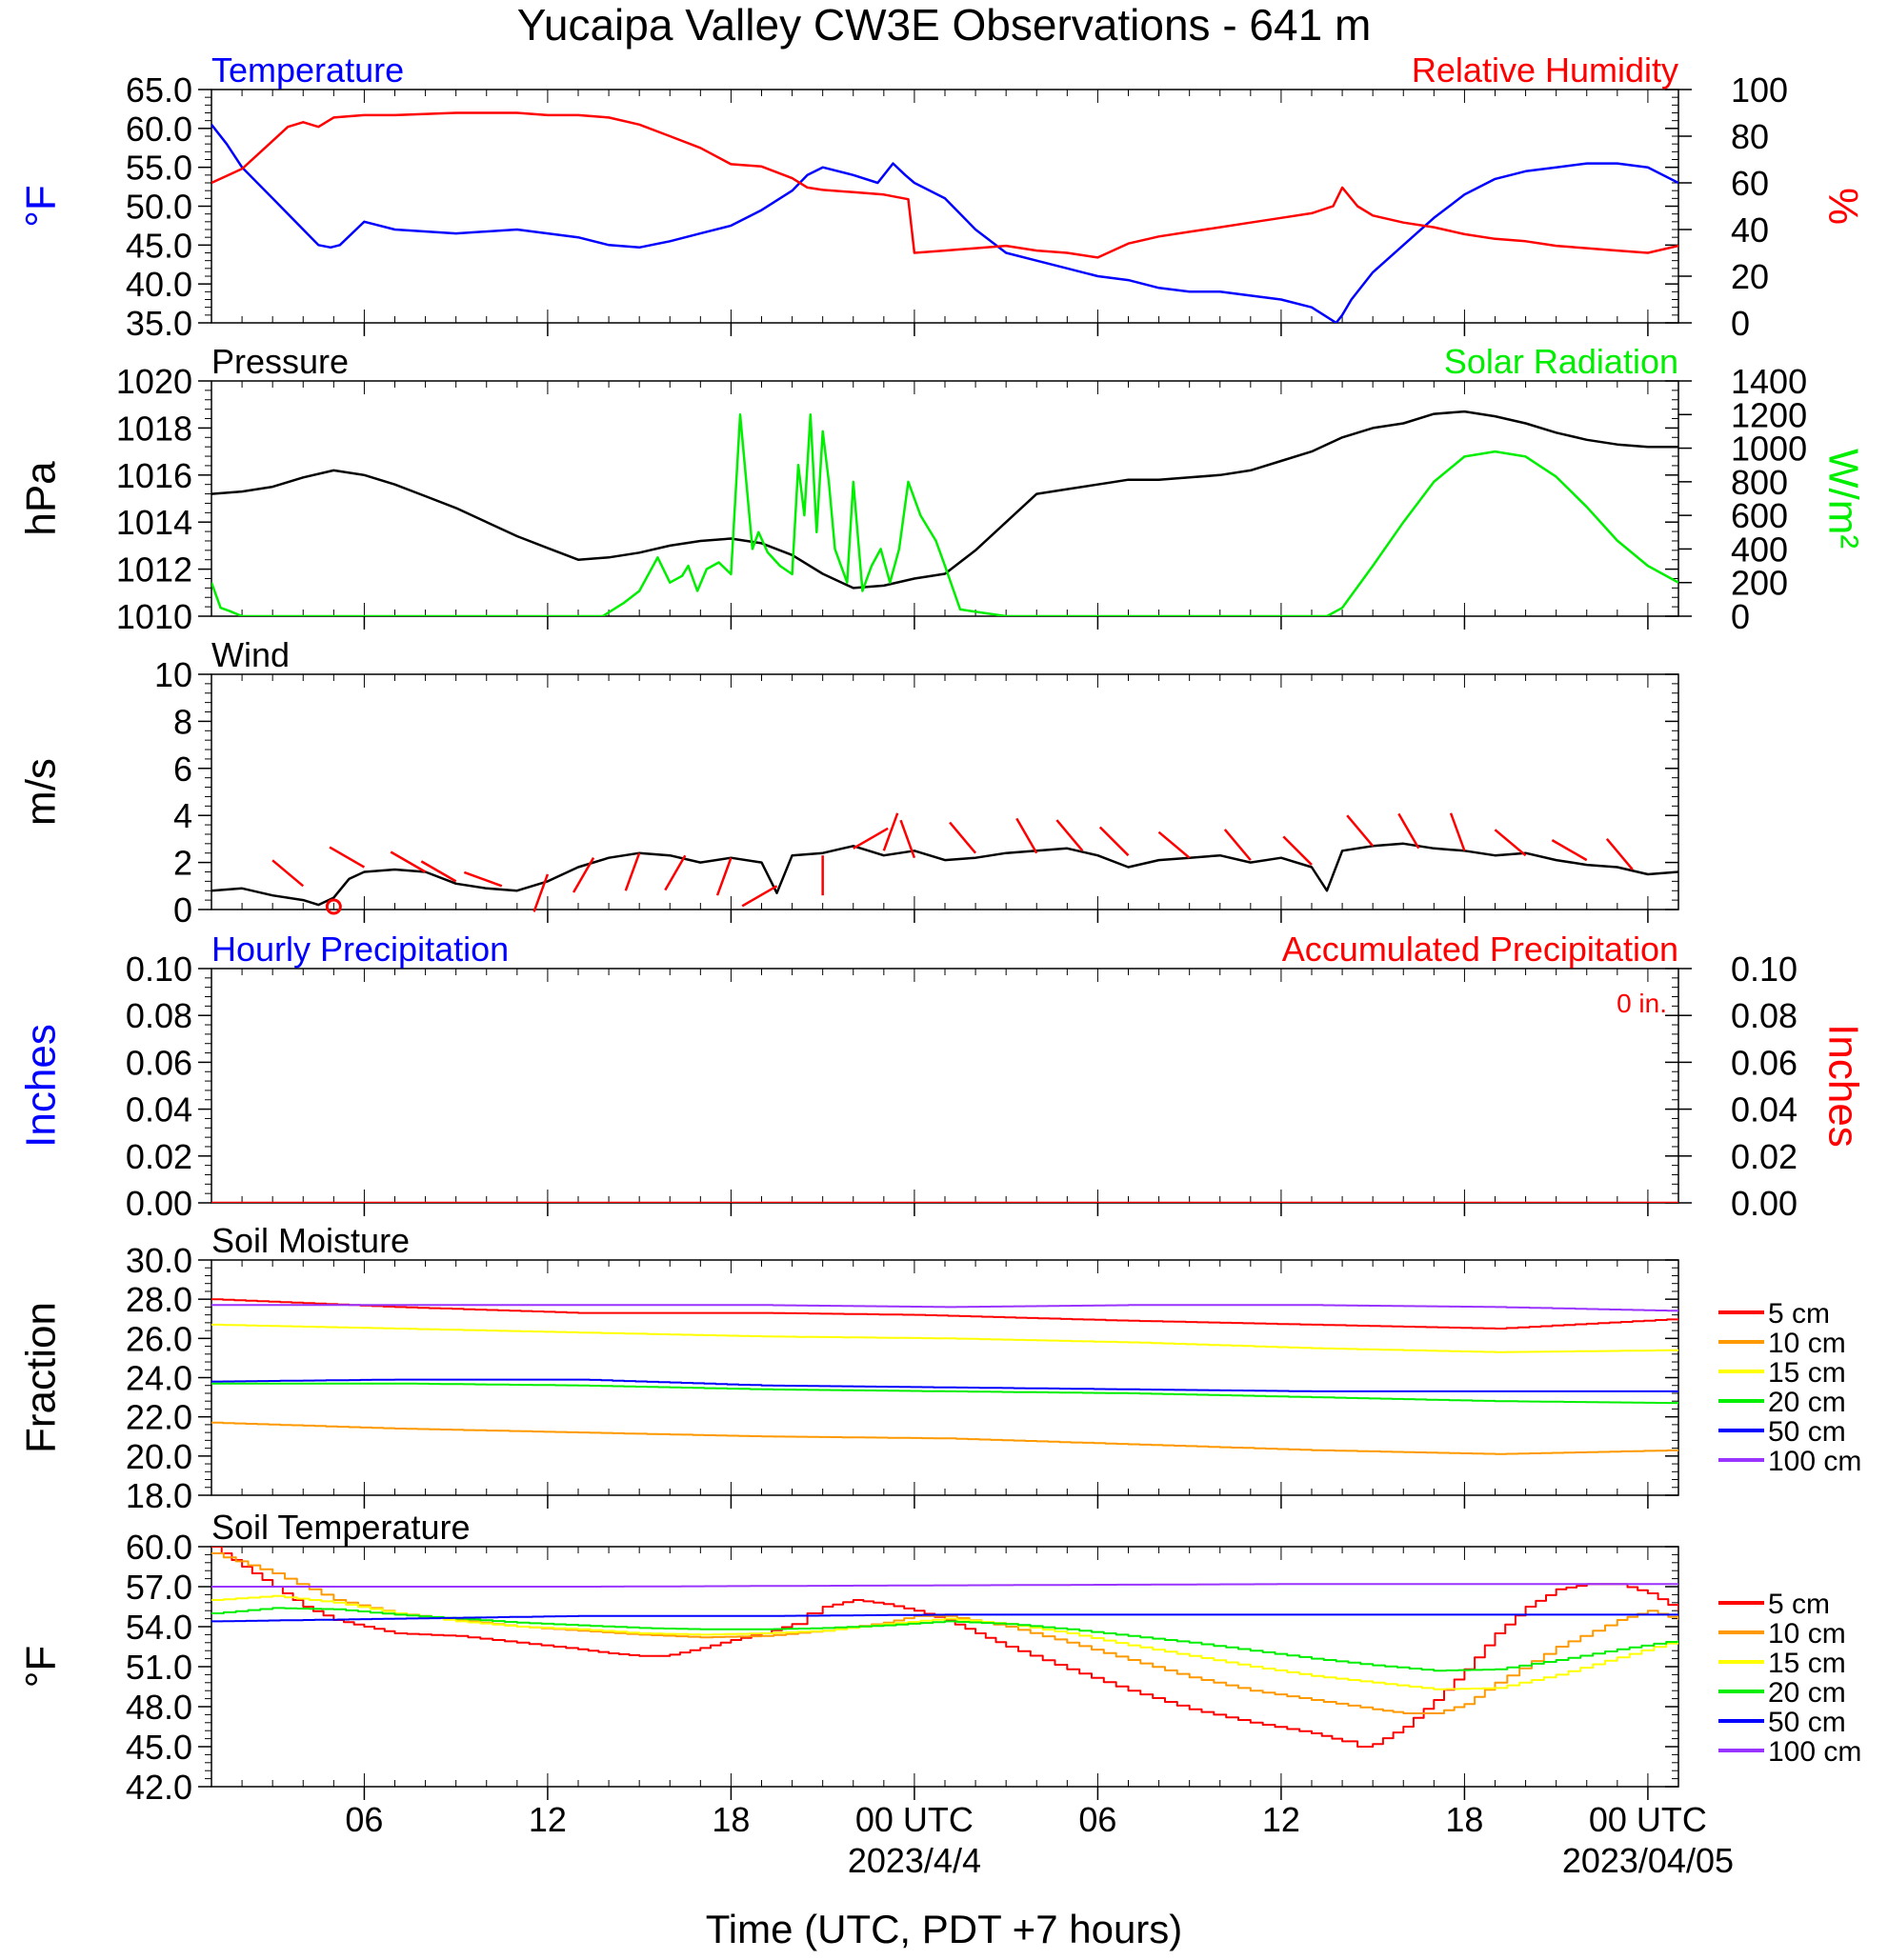 The height and width of the screenshot is (1960, 1888). Describe the element at coordinates (173, 674) in the screenshot. I see `y-tick-label-left: 10` at that location.